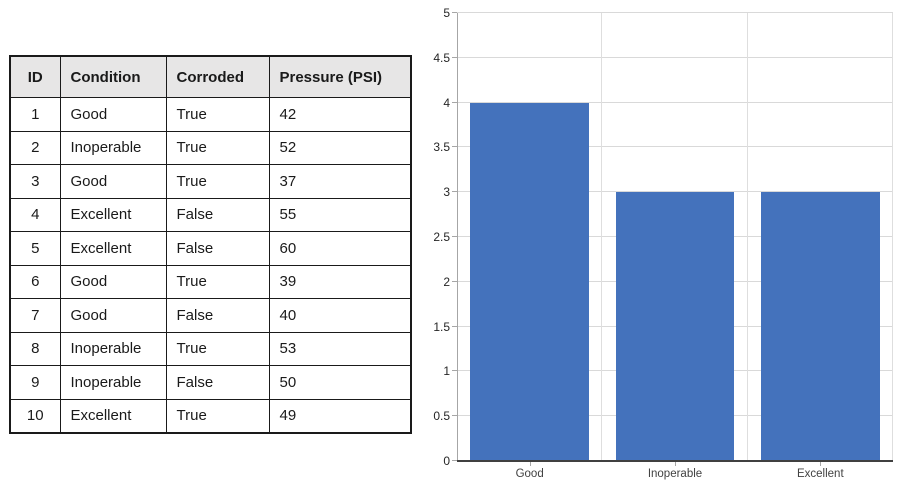  I want to click on y-axis-label: 4.5, so click(441, 57).